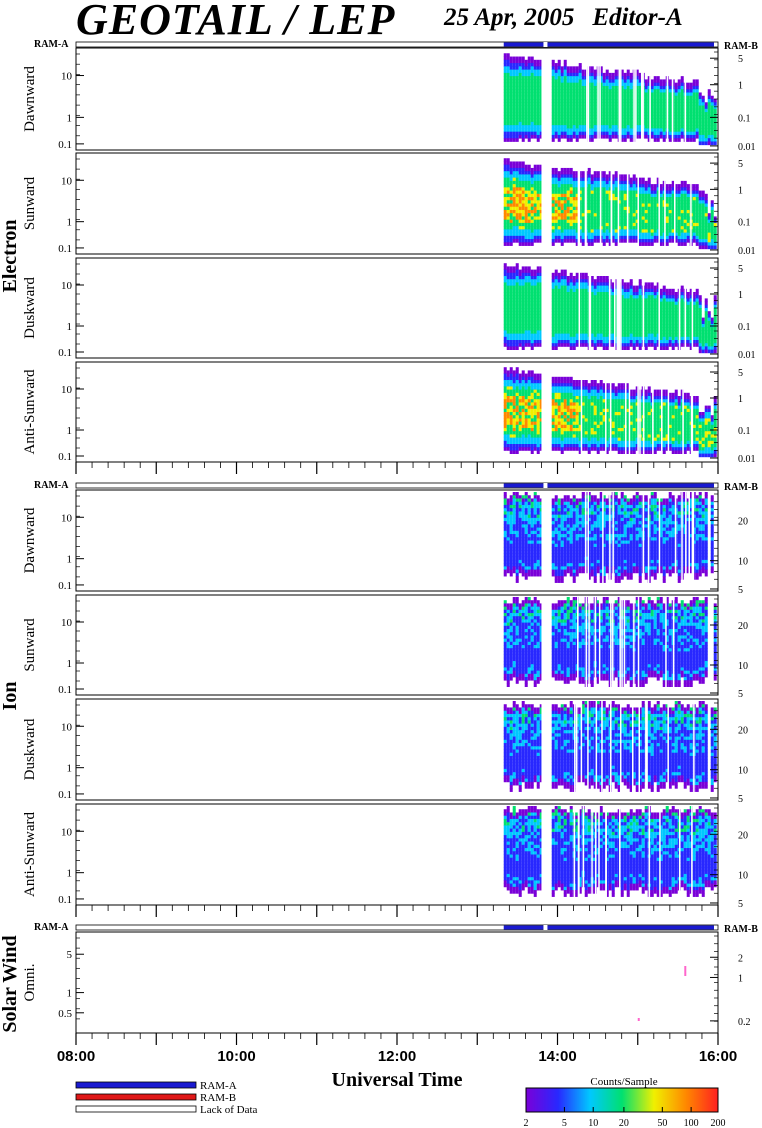  I want to click on data-gap, so click(545, 99).